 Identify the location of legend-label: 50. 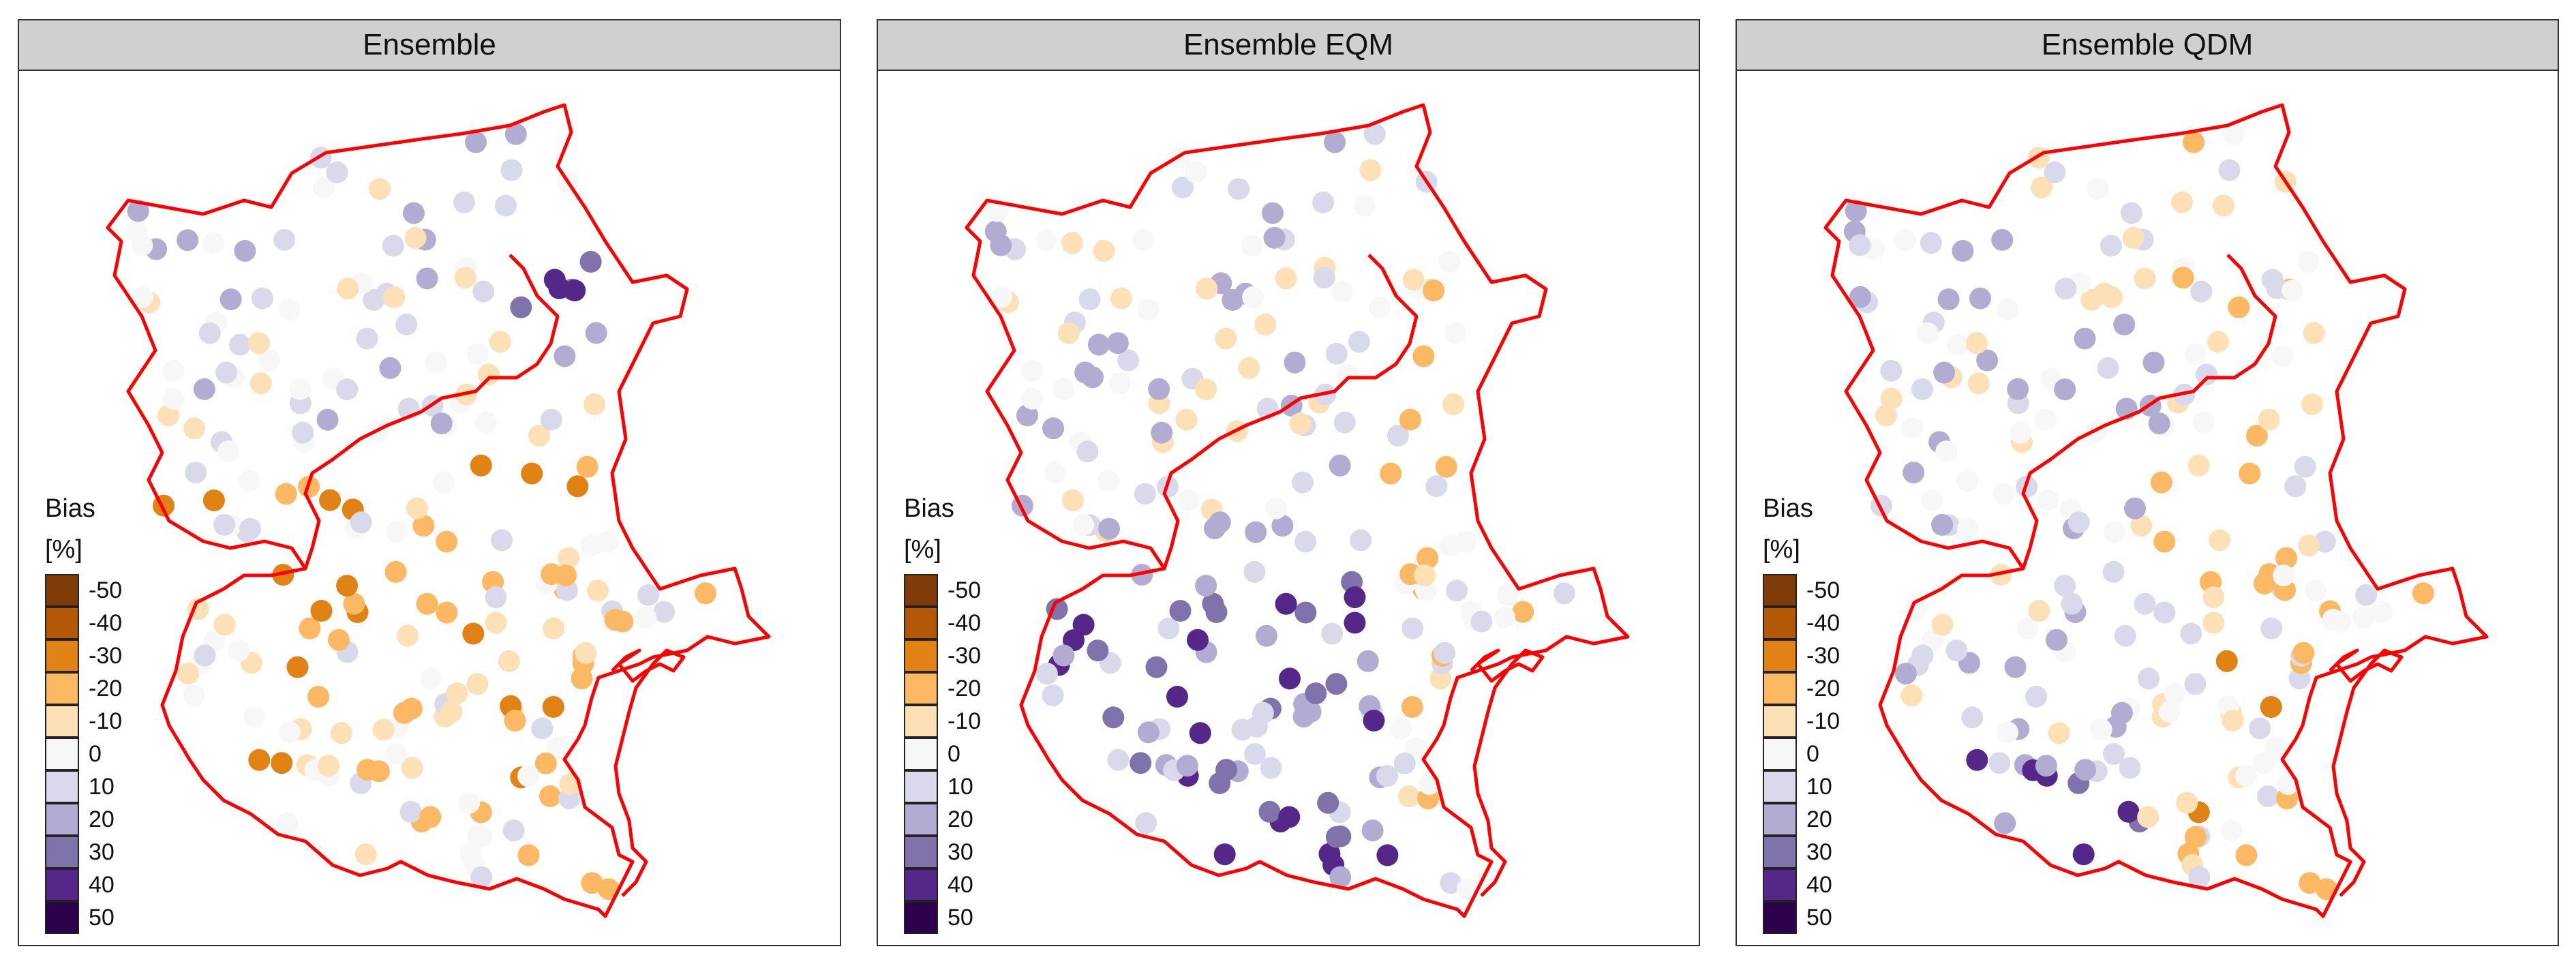
(961, 917).